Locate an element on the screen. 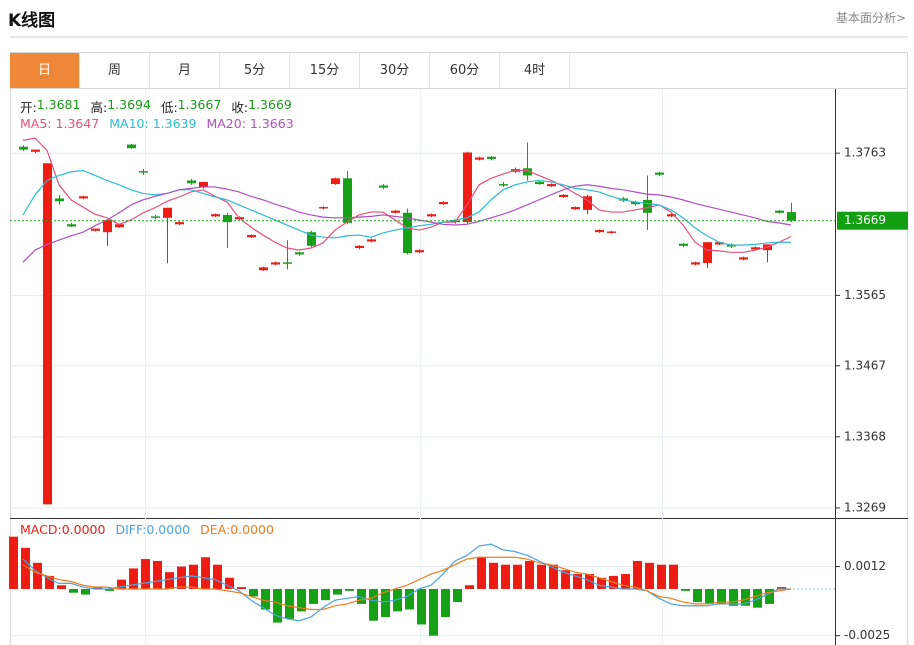 The height and width of the screenshot is (645, 914). ohlc-label: 低: is located at coordinates (169, 107).